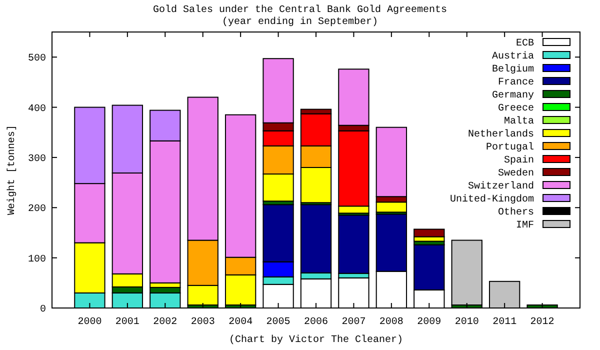 This screenshot has height=350, width=600. I want to click on y-axis-title: Weight [tonnes], so click(12, 170).